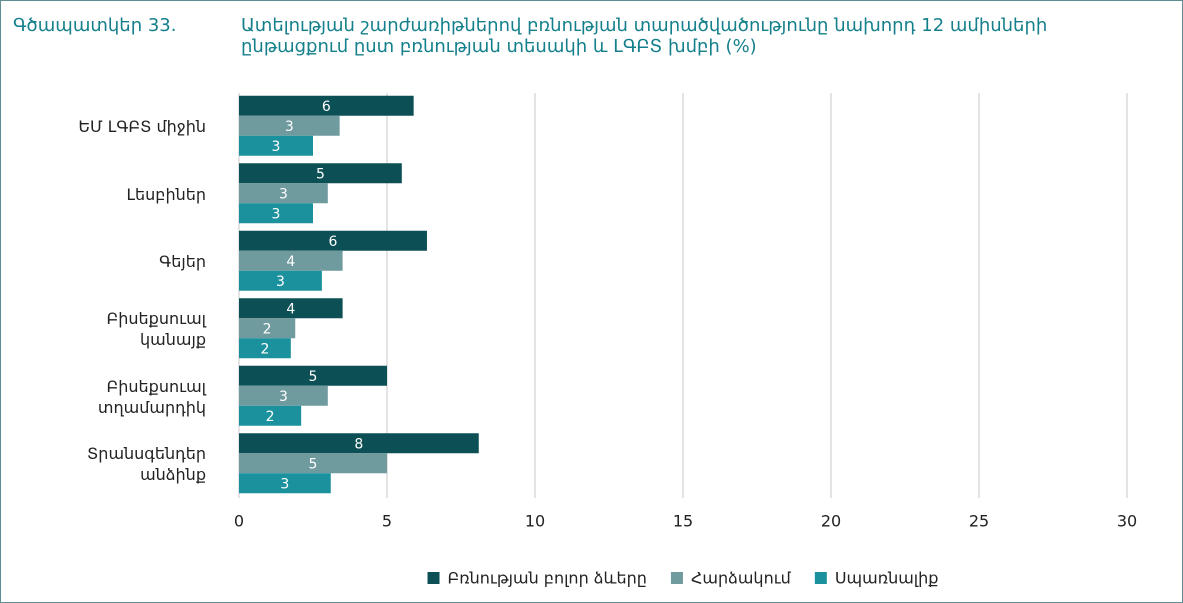 The height and width of the screenshot is (603, 1183). What do you see at coordinates (156, 329) in the screenshot?
I see `y-tick-label: Բիսեքսուալ կանայք` at bounding box center [156, 329].